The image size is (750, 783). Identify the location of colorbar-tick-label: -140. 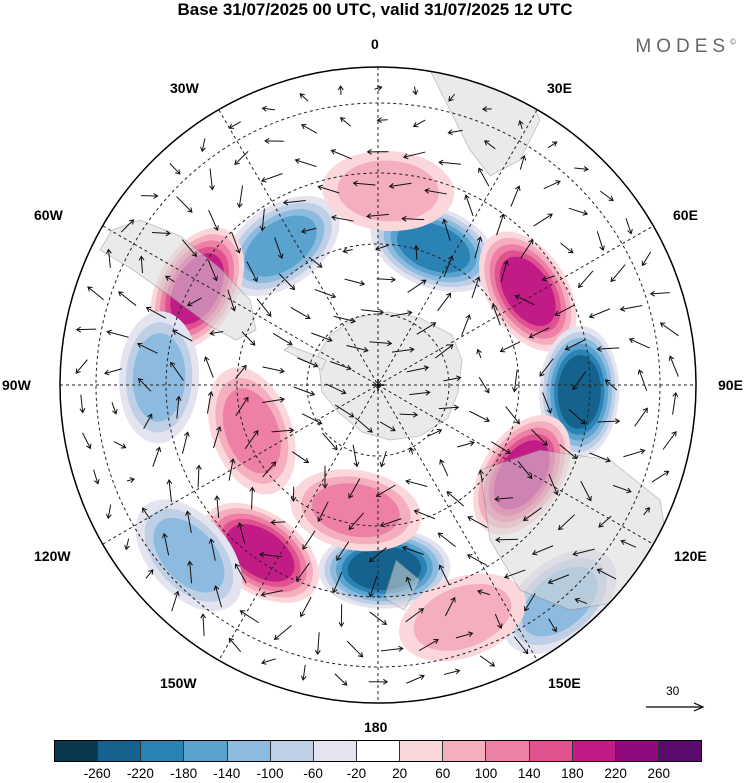
(227, 773).